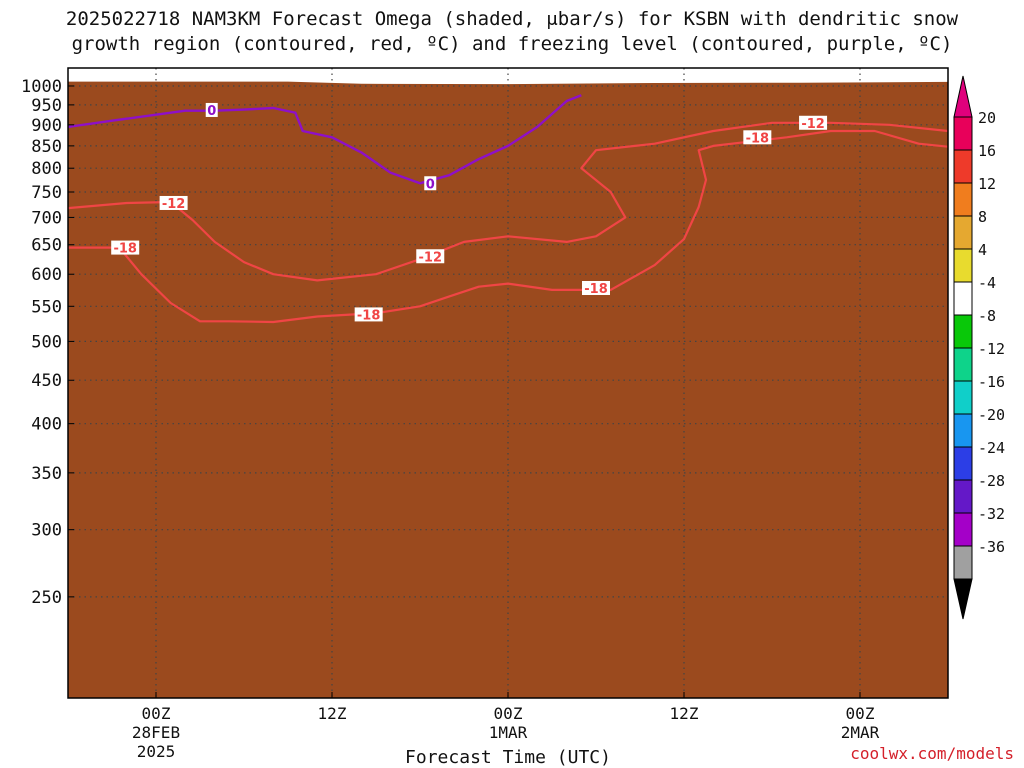  I want to click on colorbar-label-5: -4, so click(987, 283).